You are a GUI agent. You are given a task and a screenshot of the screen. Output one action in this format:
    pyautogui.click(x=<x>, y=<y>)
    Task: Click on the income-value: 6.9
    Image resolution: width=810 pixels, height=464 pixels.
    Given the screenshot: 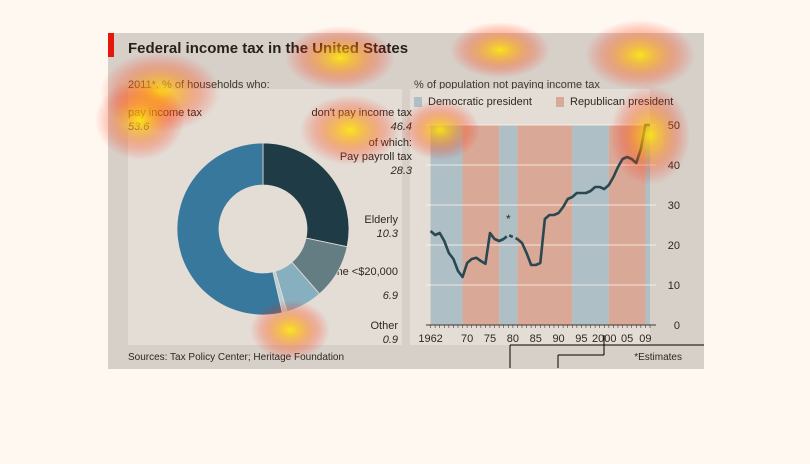 What is the action you would take?
    pyautogui.click(x=390, y=296)
    